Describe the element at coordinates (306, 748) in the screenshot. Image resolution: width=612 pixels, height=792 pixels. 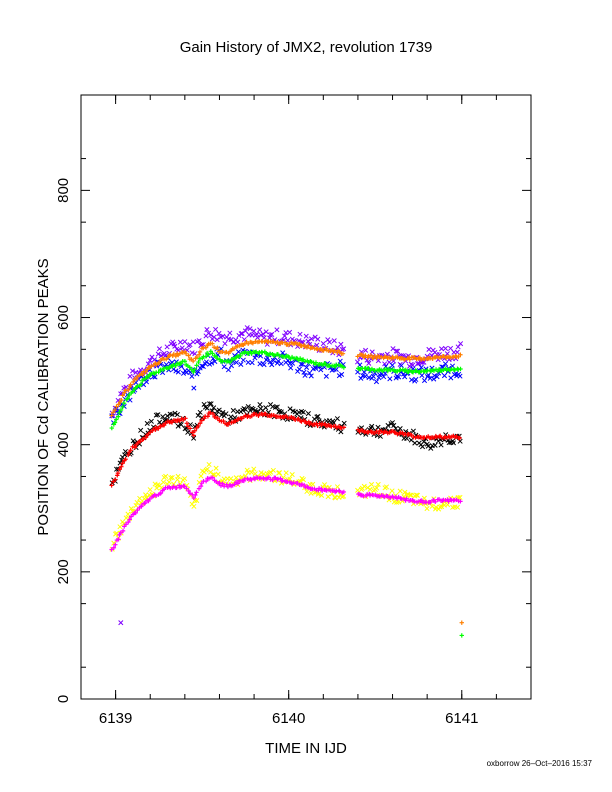
I see `x-axis-label: TIME IN IJD` at that location.